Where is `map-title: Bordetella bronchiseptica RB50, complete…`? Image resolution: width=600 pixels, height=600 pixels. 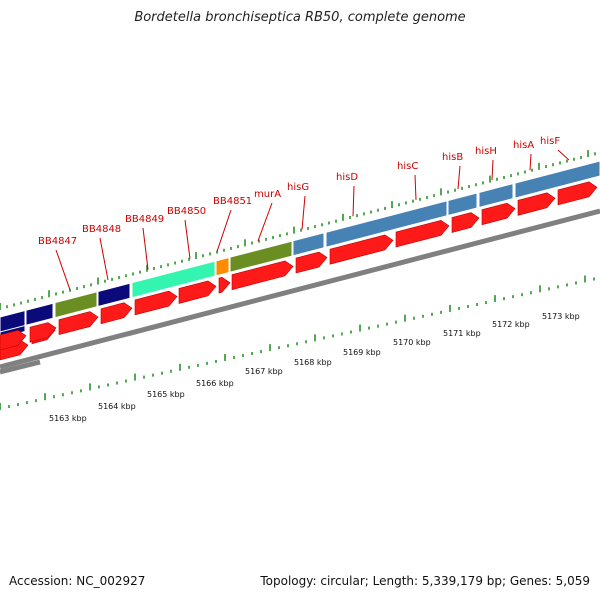 map-title: Bordetella bronchiseptica RB50, complete… is located at coordinates (300, 17).